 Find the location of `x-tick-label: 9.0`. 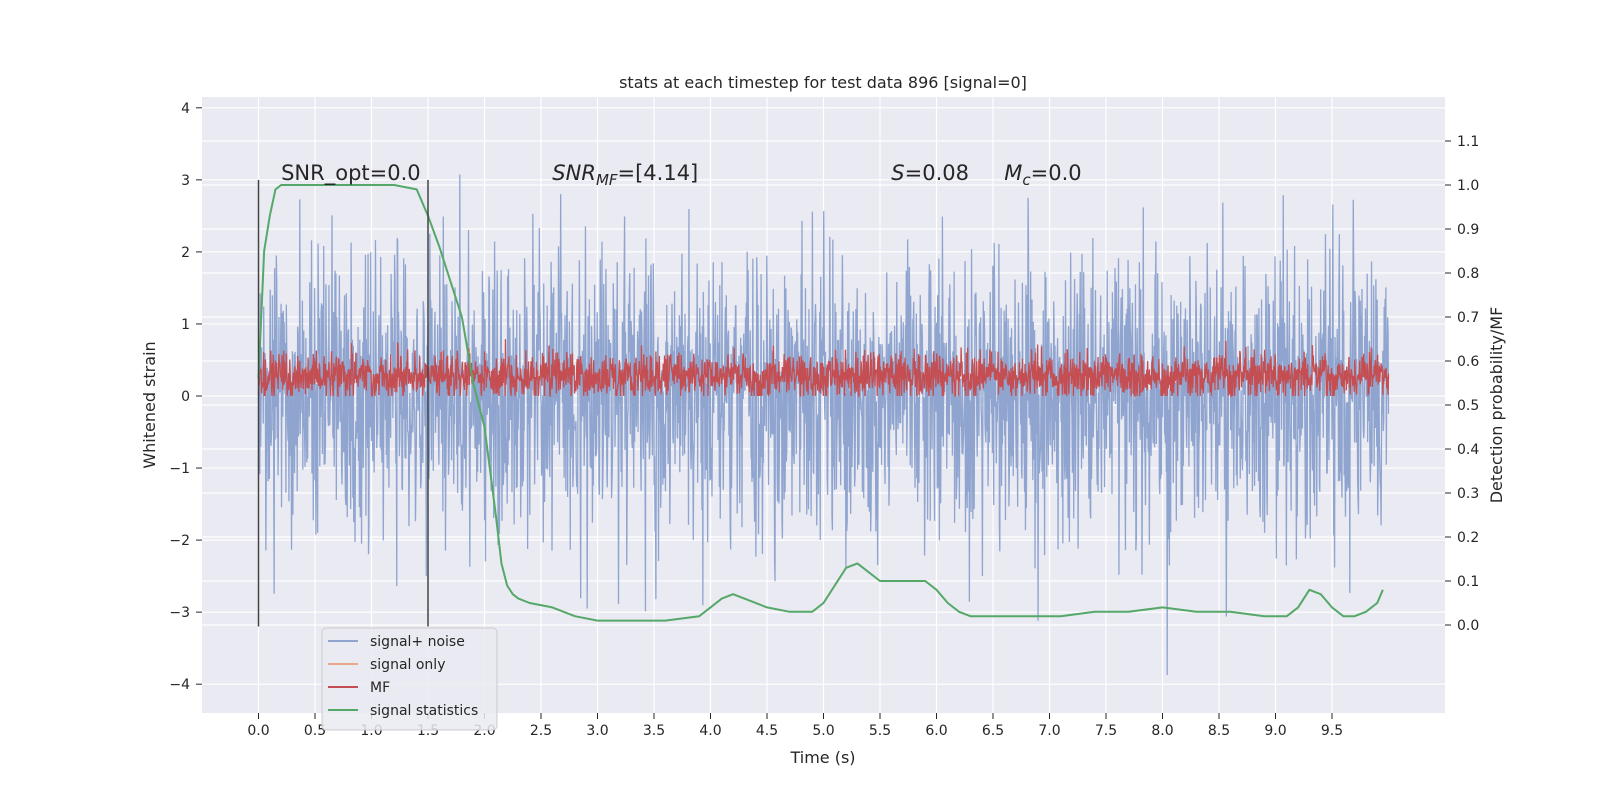

x-tick-label: 9.0 is located at coordinates (1275, 731).